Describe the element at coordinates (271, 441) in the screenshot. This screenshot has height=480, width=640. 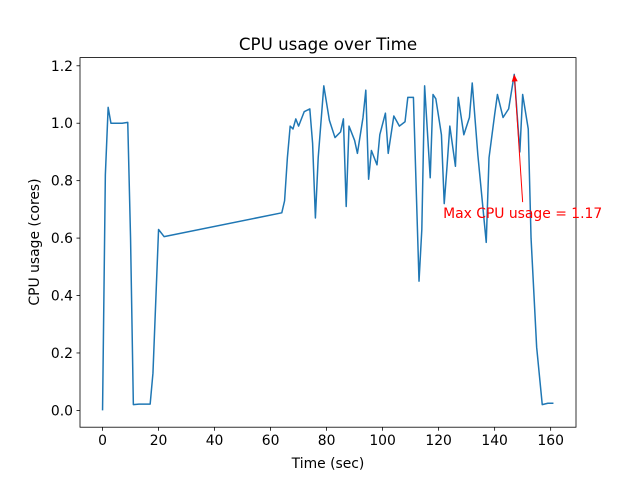
I see `x-tick-label: 60` at that location.